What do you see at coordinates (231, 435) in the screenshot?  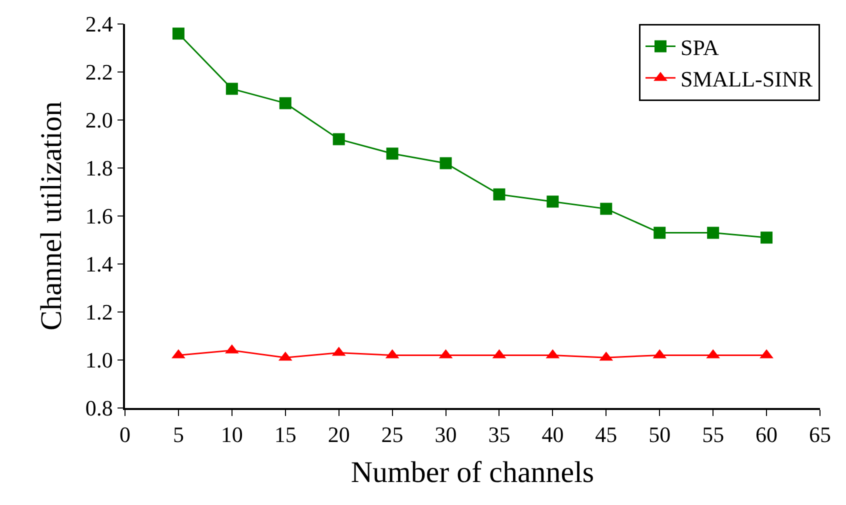 I see `x-tick-label: 10` at bounding box center [231, 435].